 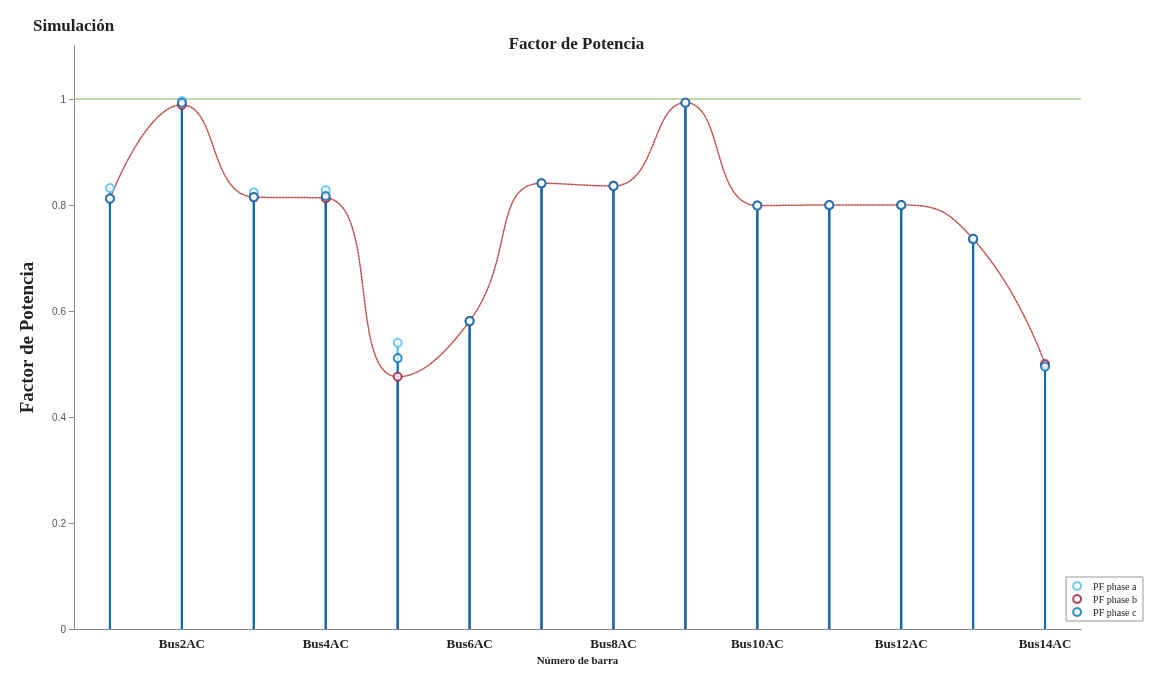 What do you see at coordinates (59, 311) in the screenshot?
I see `y-tick-label: 0.6` at bounding box center [59, 311].